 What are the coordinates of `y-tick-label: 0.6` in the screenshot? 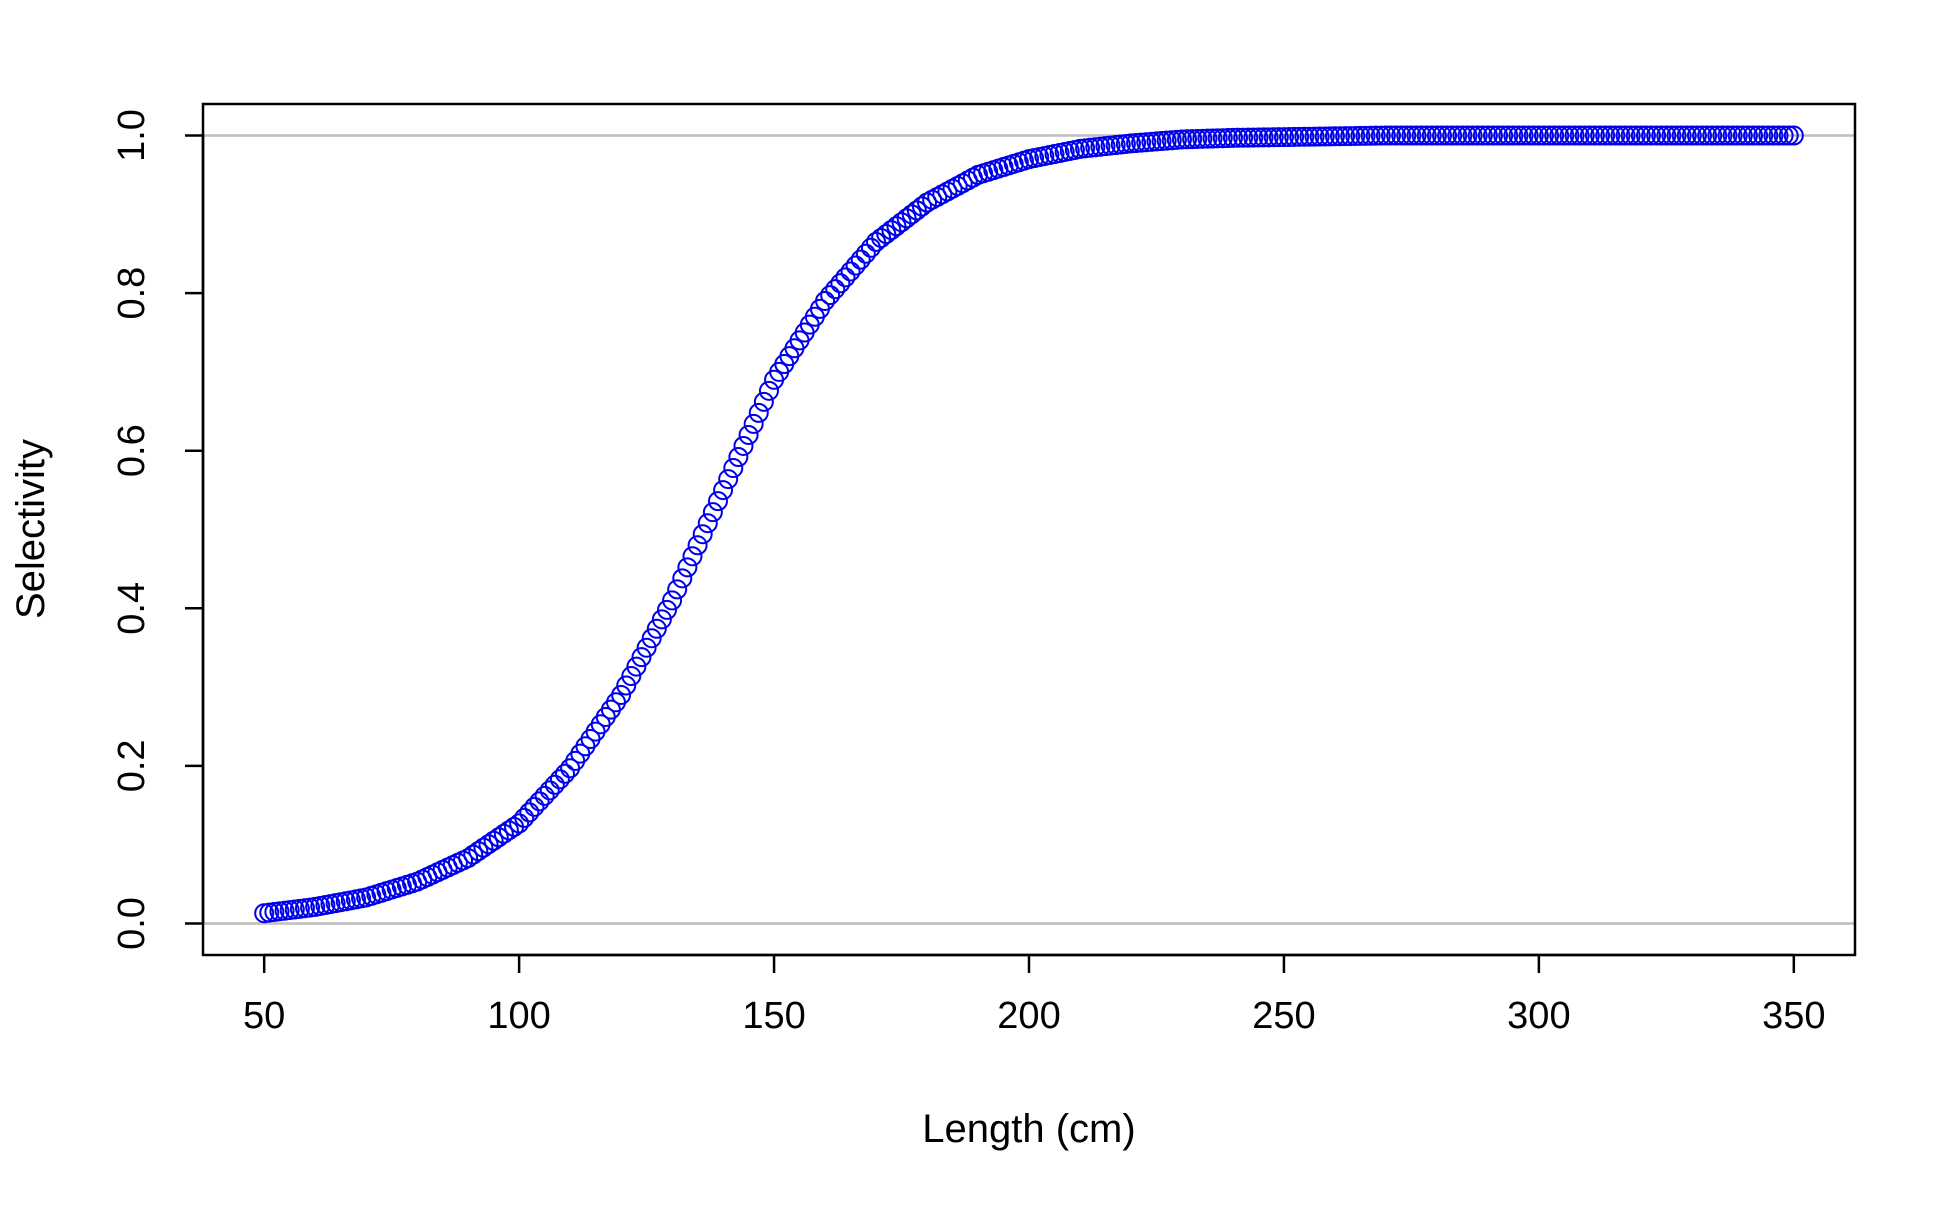 It's located at (132, 450).